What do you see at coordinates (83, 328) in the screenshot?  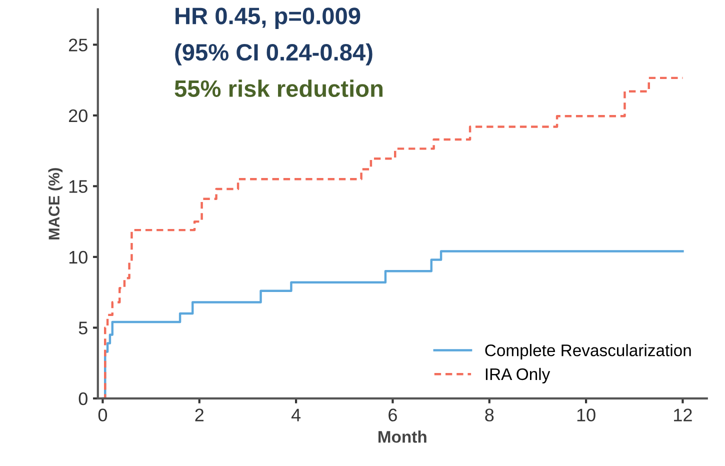 I see `y-tick-label: 5` at bounding box center [83, 328].